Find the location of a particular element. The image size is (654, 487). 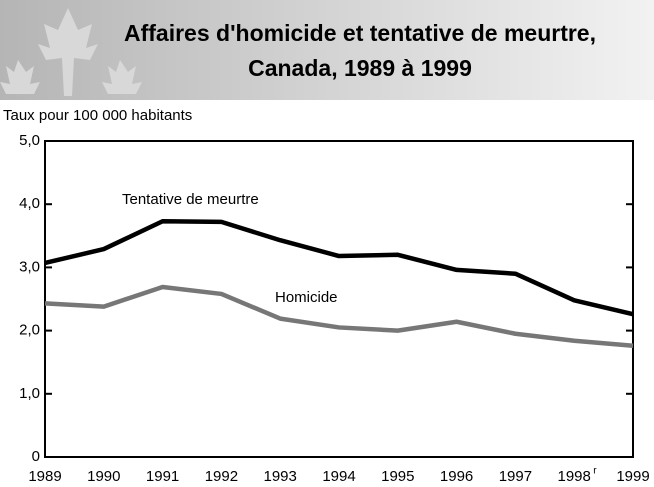

series-label: Homicide is located at coordinates (306, 297).